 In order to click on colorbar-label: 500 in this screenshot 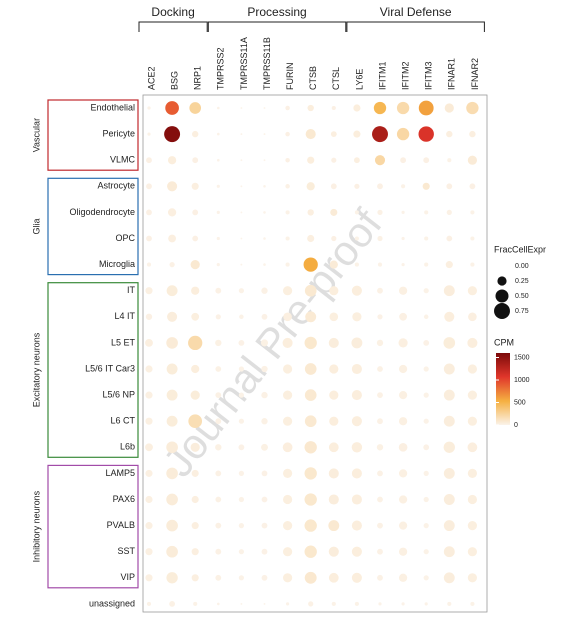, I will do `click(520, 402)`.